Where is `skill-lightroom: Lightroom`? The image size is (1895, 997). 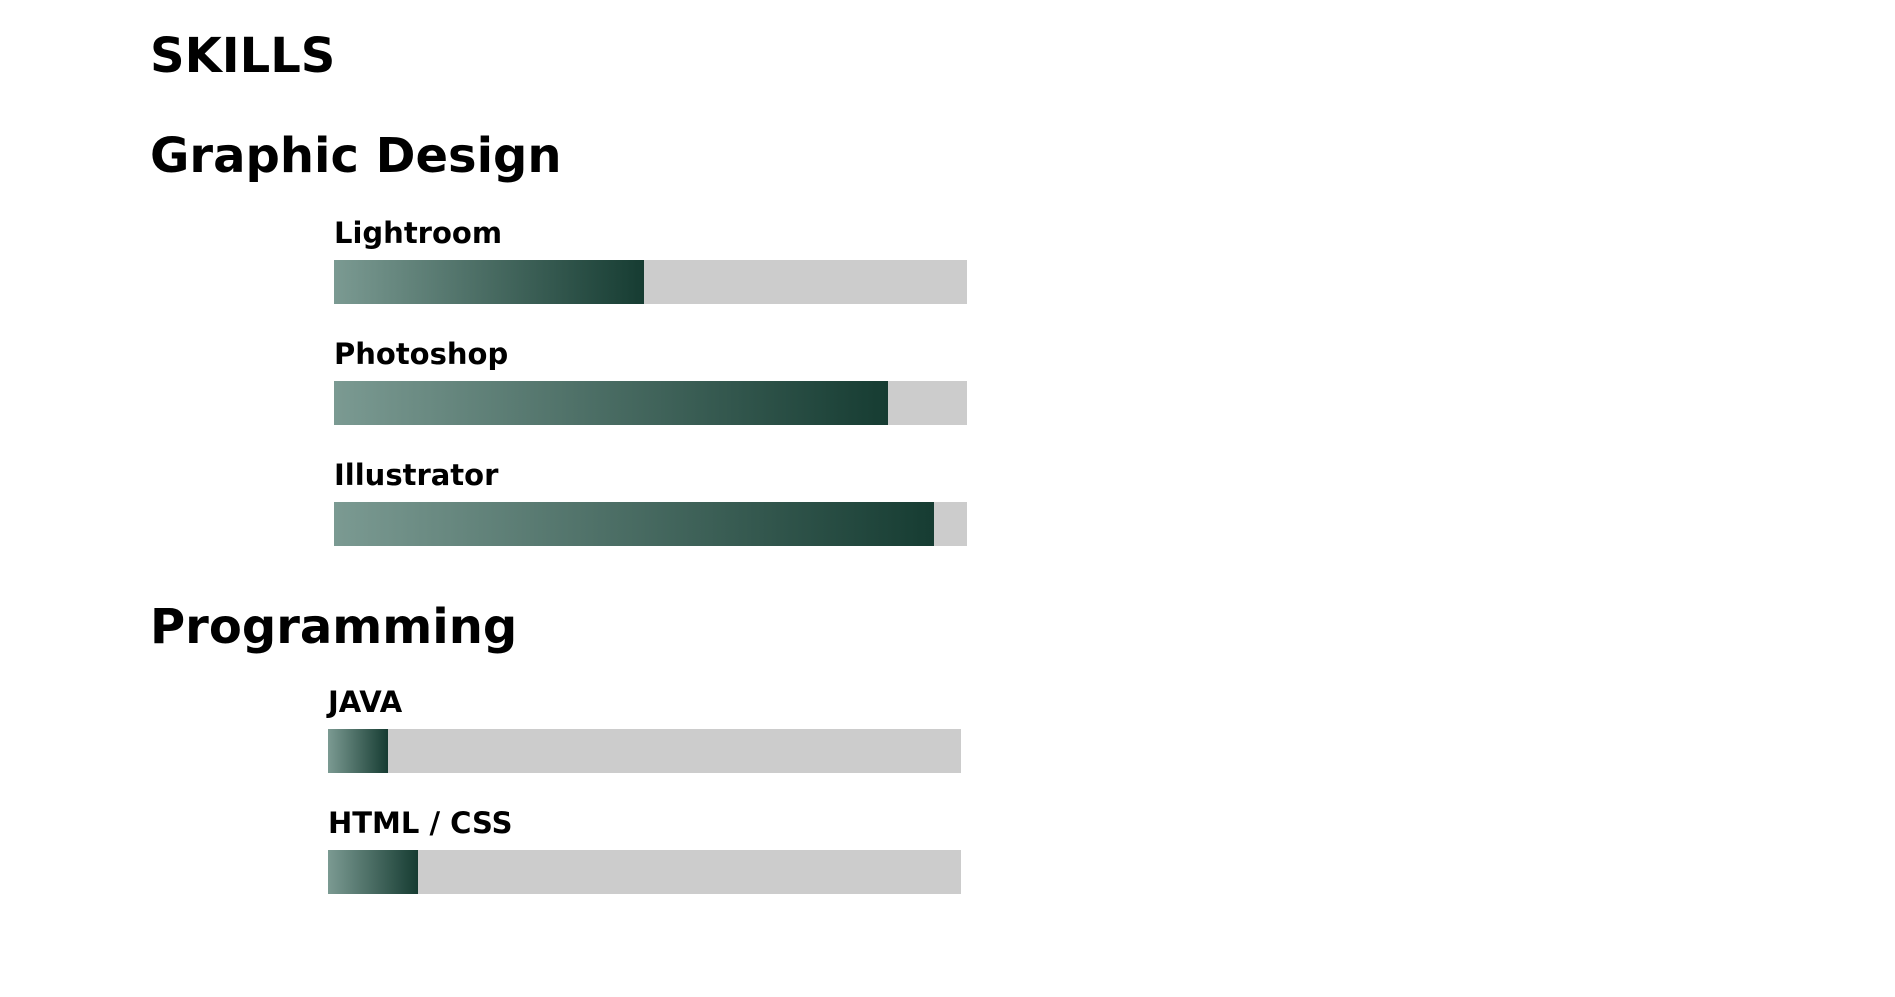
skill-lightroom: Lightroom is located at coordinates (650, 260).